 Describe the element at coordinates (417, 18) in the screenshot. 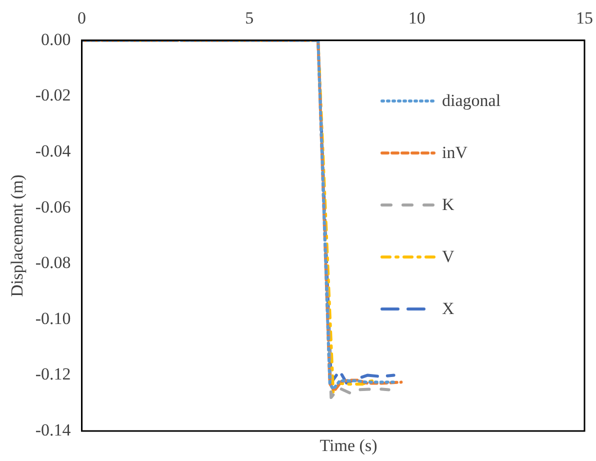

I see `x-tick-label: 10` at that location.